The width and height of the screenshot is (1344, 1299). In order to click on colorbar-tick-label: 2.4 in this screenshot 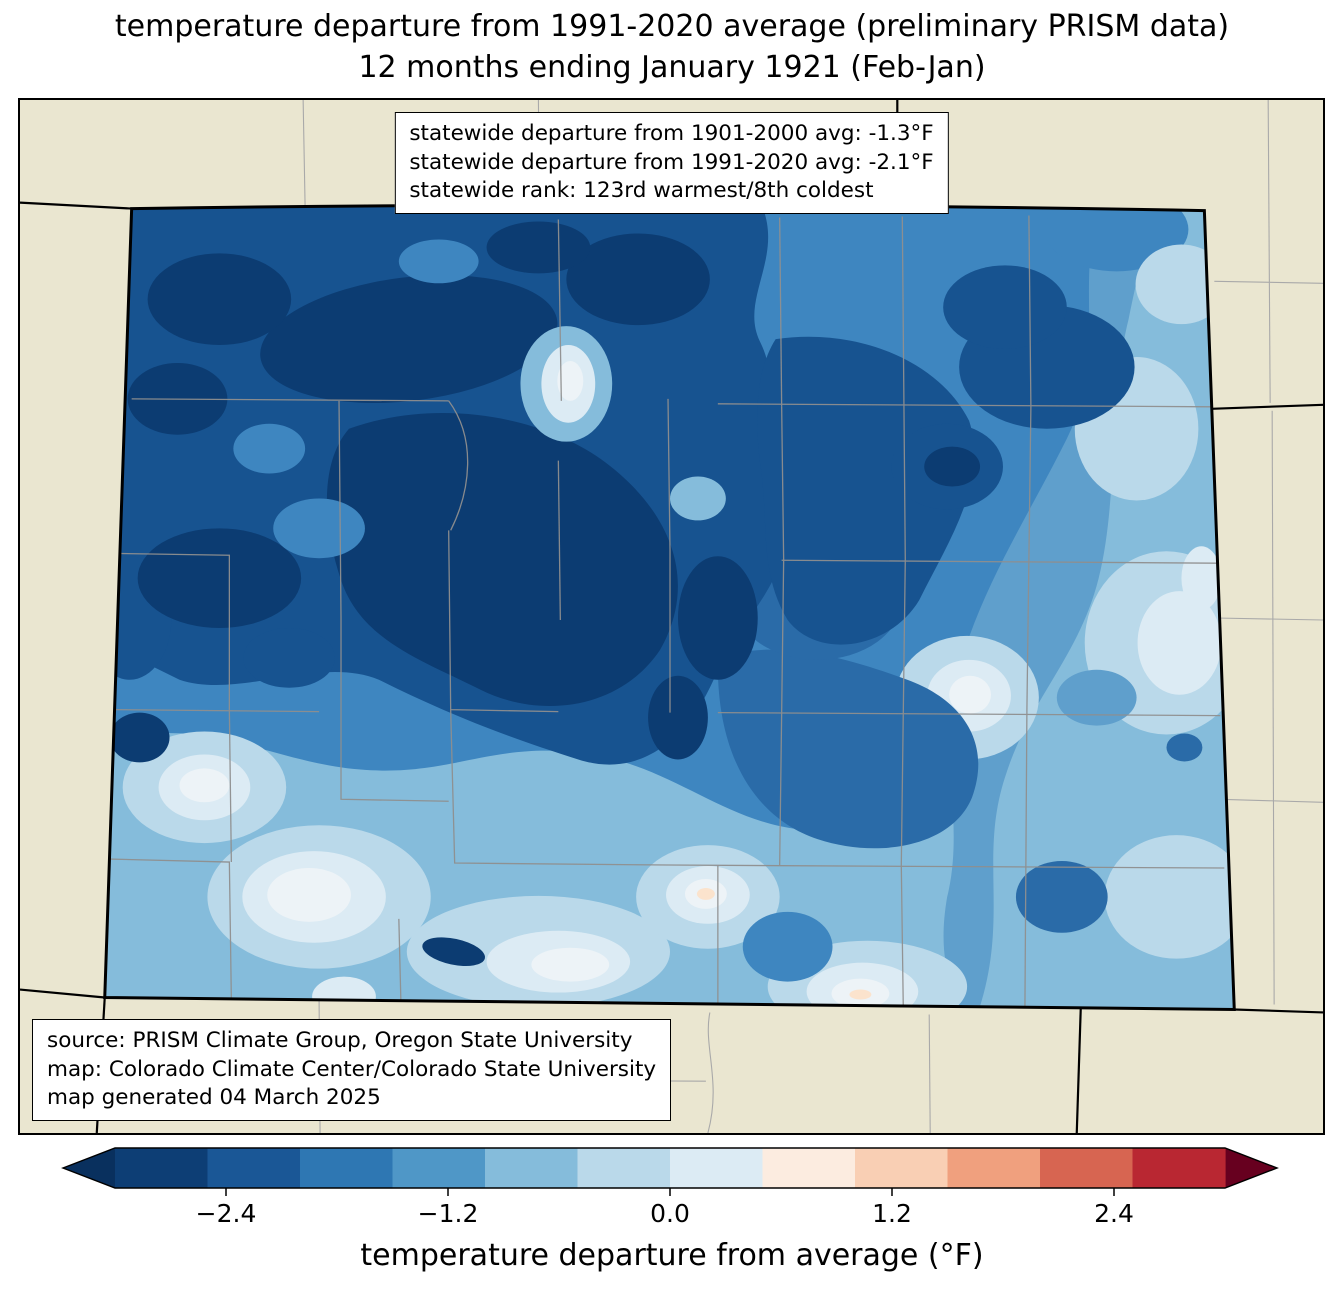, I will do `click(1114, 1213)`.